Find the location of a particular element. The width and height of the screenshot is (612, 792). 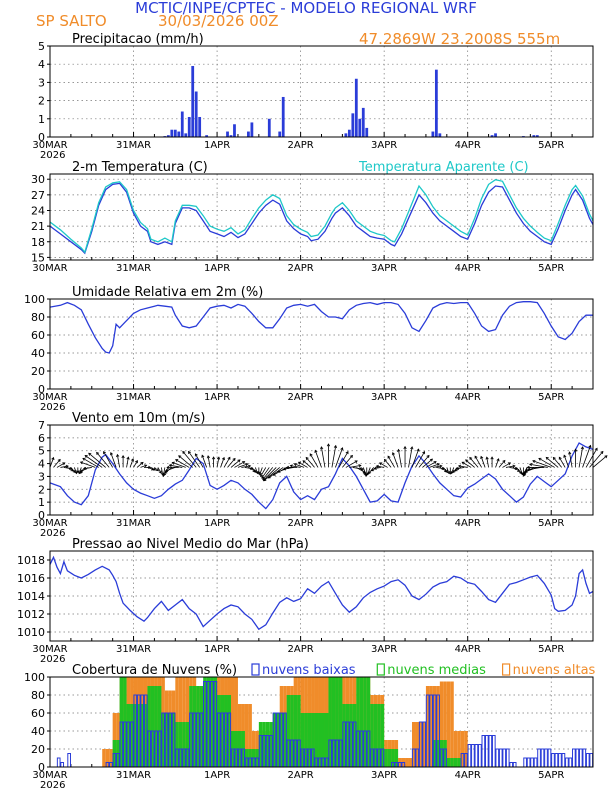

wind-ytick-label: 5 is located at coordinates (41, 451).